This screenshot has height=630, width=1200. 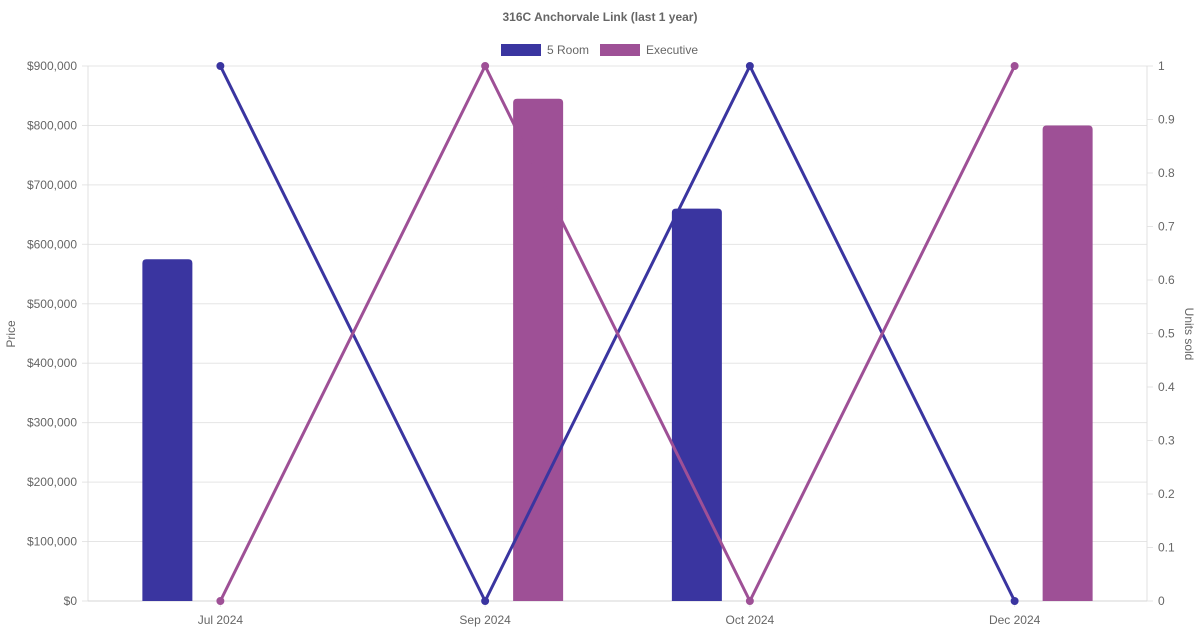 What do you see at coordinates (52, 482) in the screenshot?
I see `y-left-tick-label: $200,000` at bounding box center [52, 482].